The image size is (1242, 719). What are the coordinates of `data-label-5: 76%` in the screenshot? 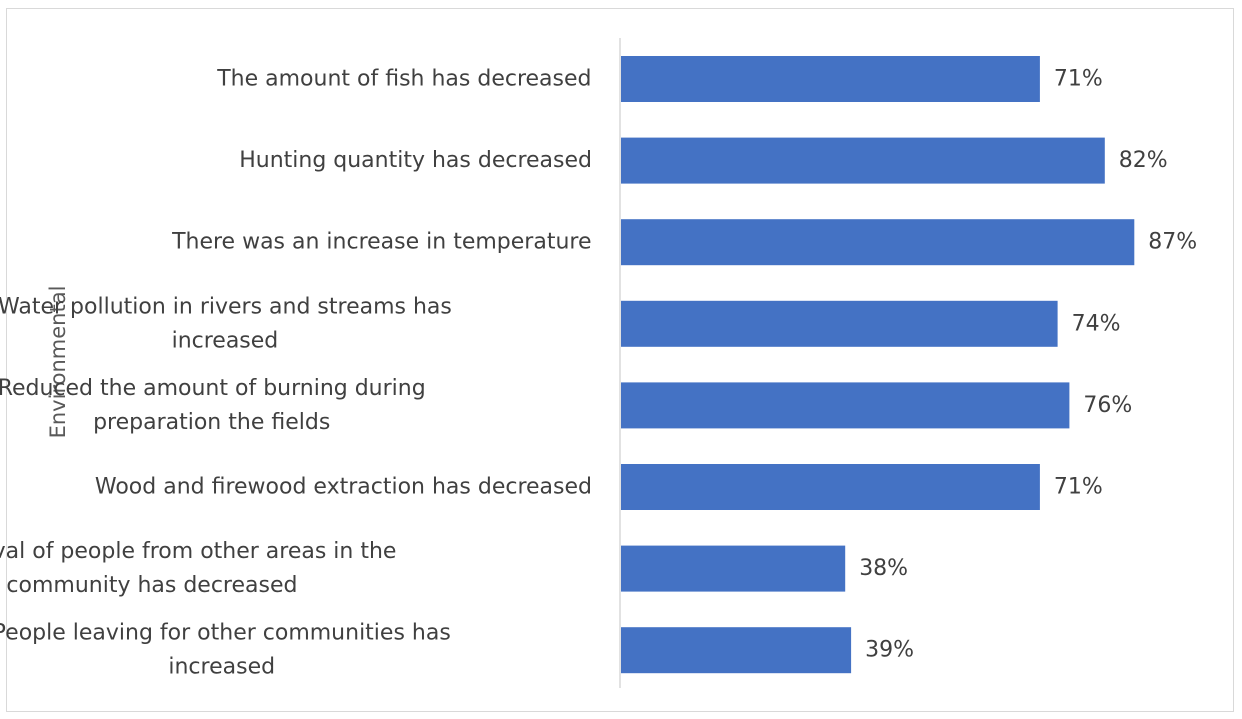 It's located at (1107, 405).